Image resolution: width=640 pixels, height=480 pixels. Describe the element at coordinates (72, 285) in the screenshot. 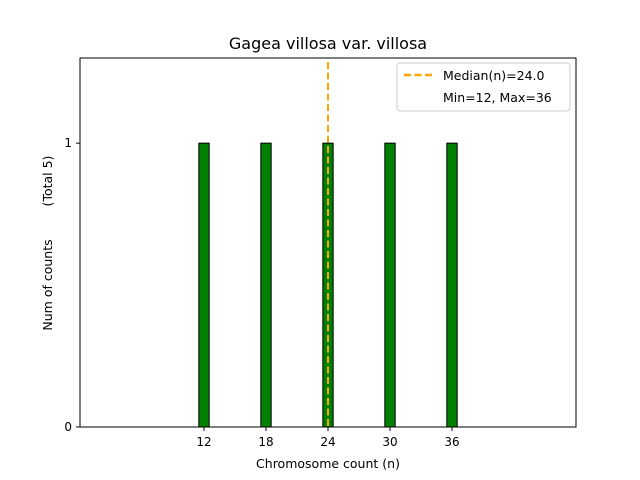

I see `y-axis: 01` at that location.